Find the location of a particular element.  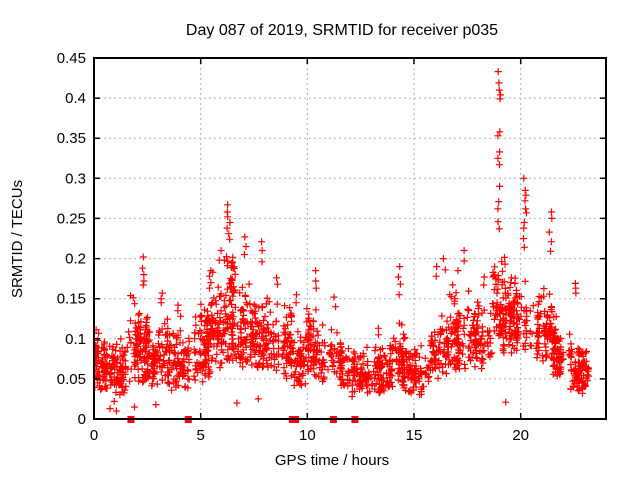

y-tick-label: 0.4 is located at coordinates (75, 98).